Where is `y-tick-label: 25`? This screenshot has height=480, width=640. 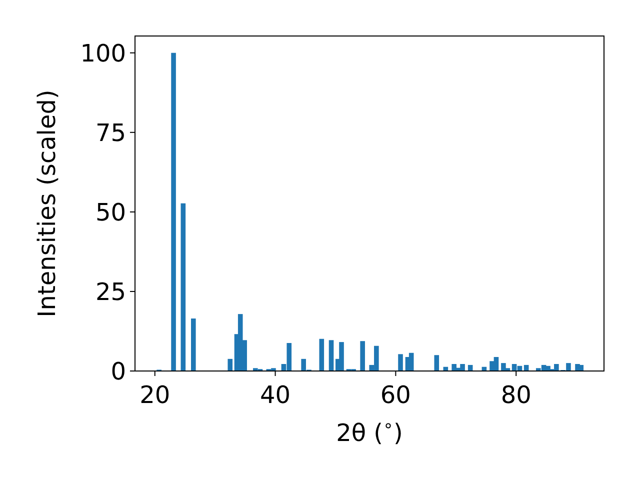
y-tick-label: 25 is located at coordinates (110, 292).